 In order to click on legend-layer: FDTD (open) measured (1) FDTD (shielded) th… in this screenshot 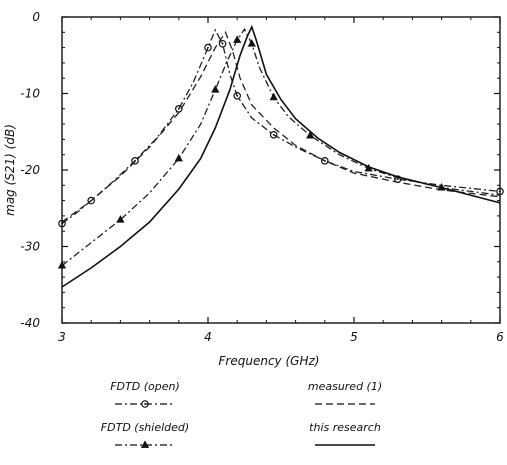, I will do `click(241, 414)`.